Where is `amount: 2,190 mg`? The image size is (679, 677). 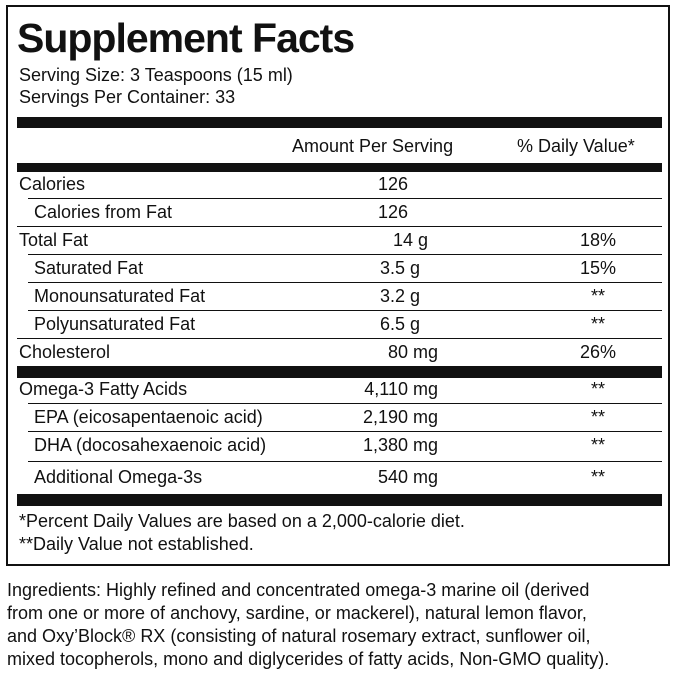 amount: 2,190 mg is located at coordinates (400, 417).